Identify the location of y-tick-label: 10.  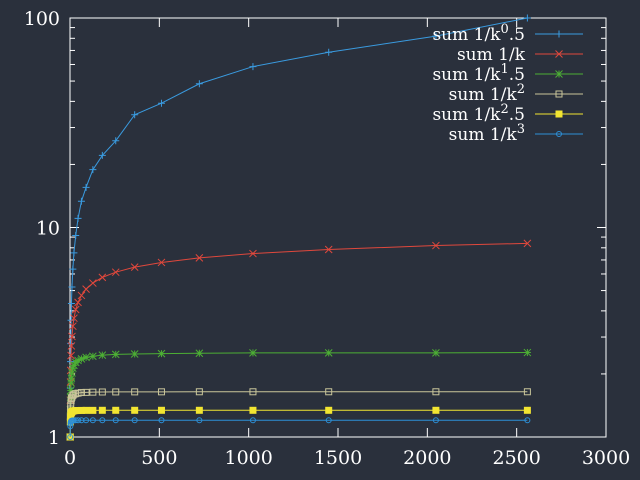
(48, 229).